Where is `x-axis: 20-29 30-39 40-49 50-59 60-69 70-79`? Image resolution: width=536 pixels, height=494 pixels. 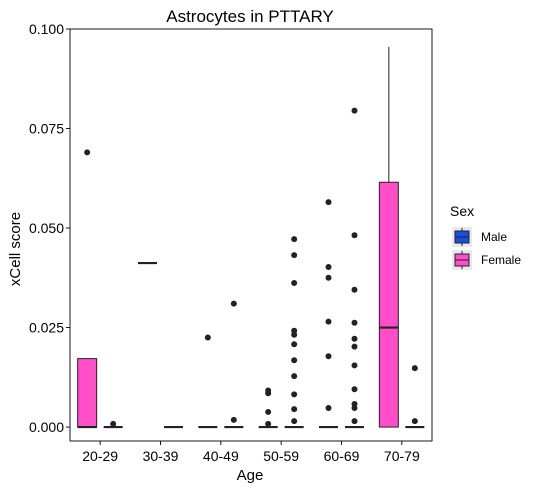
x-axis: 20-29 30-39 40-49 50-59 60-69 70-79 is located at coordinates (251, 452).